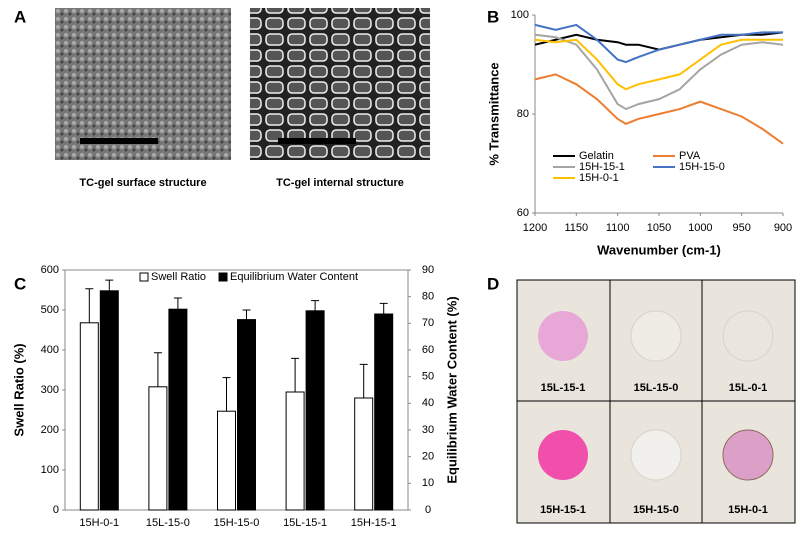 The image size is (800, 533). What do you see at coordinates (659, 249) in the screenshot?
I see `x-axis-title: Wavenumber (cm-1)` at bounding box center [659, 249].